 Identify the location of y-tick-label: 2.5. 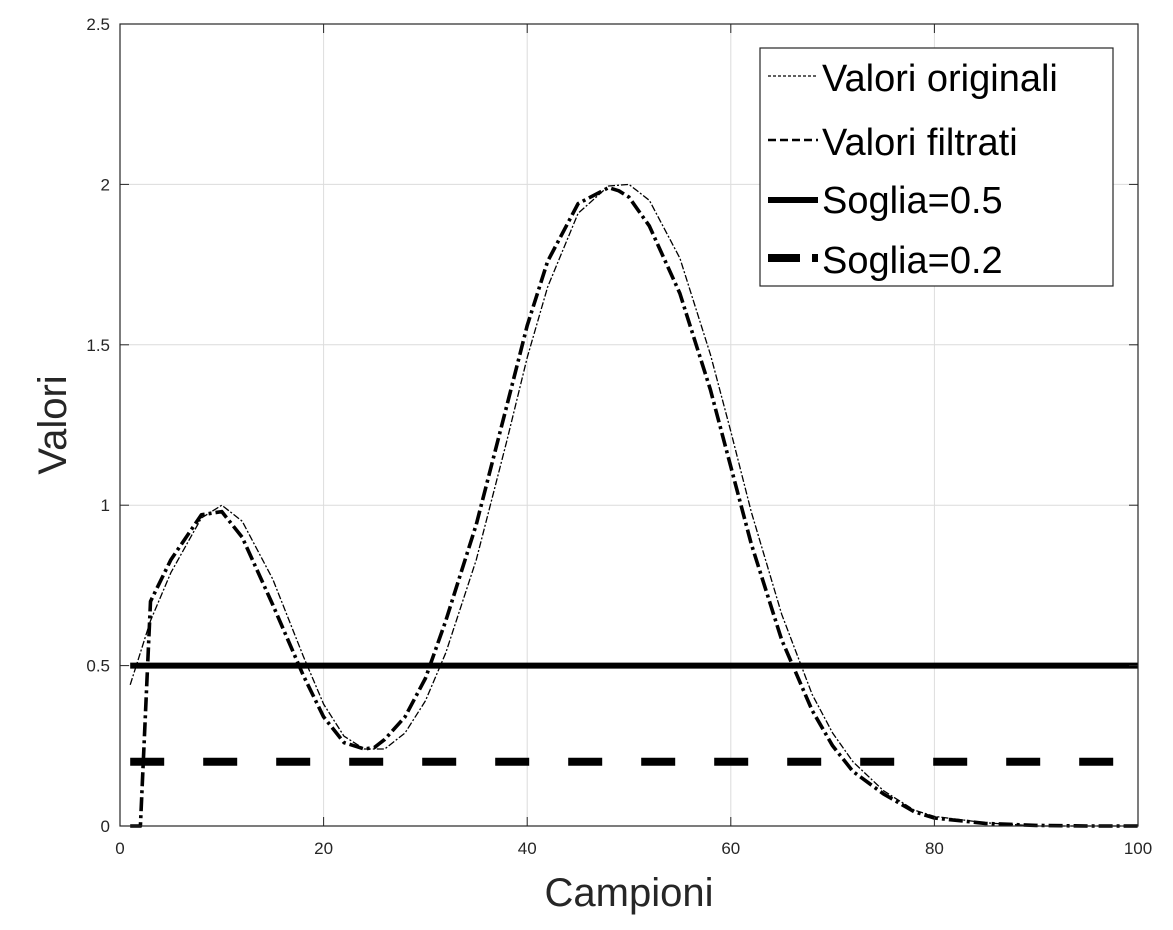
(98, 24).